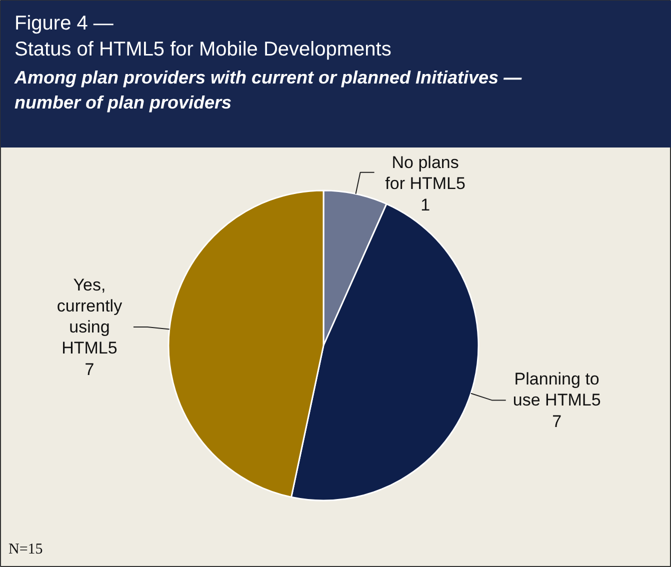 The height and width of the screenshot is (567, 671). I want to click on slice-label: Planning to use HTML5, so click(556, 390).